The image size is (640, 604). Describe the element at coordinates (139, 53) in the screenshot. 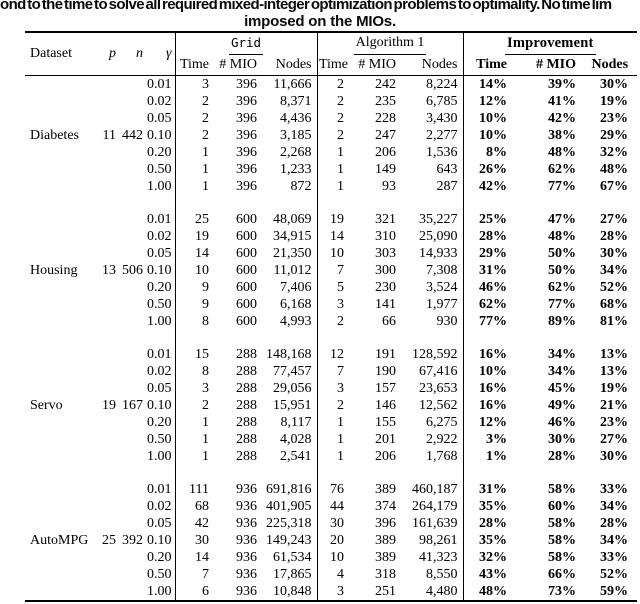

I see `col-header-n: n` at that location.